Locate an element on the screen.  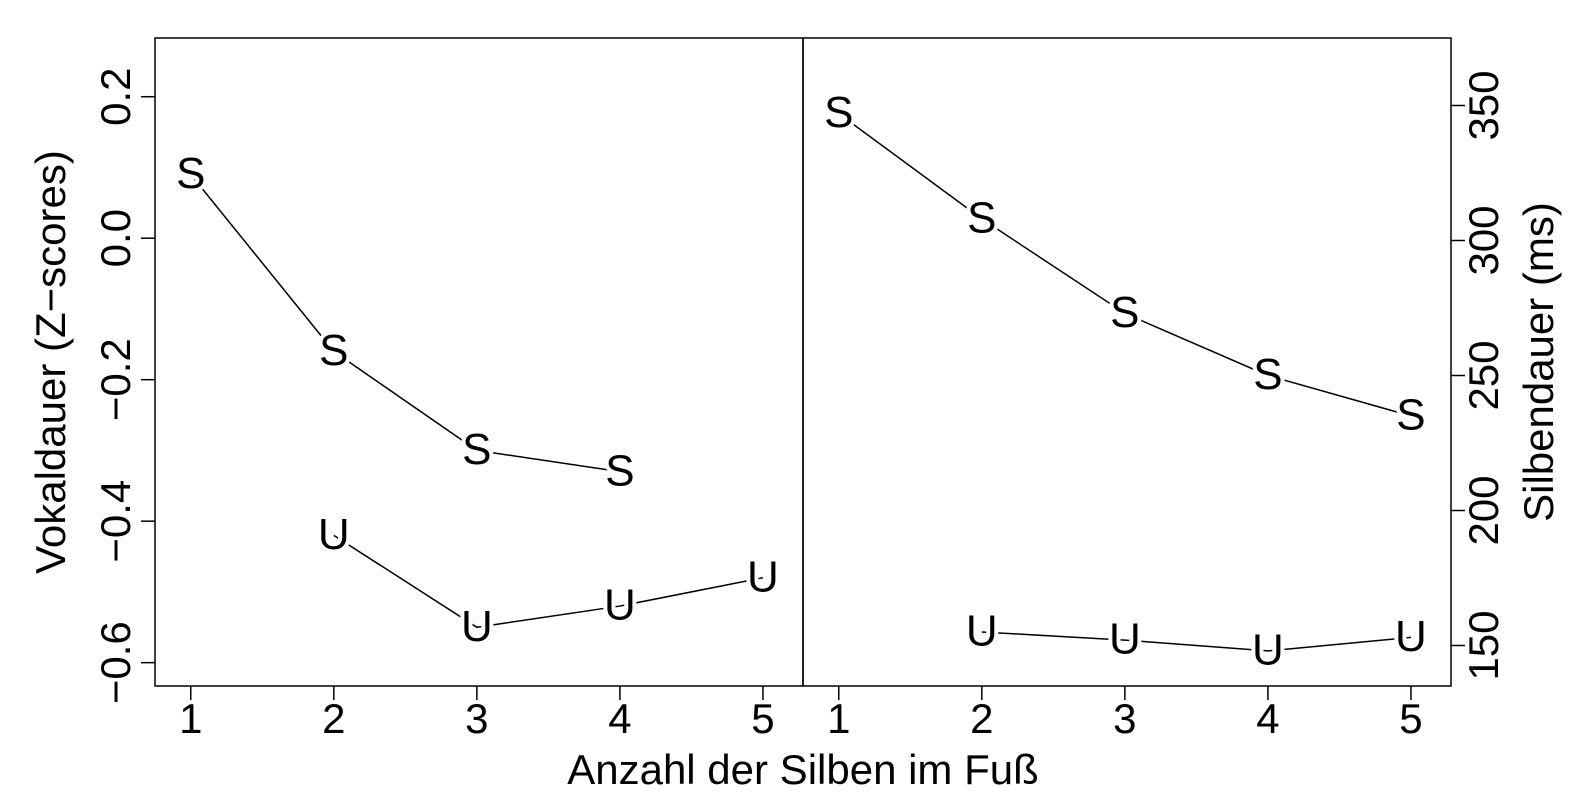
x-axis-label: Anzahl der Silben im Fuß is located at coordinates (803, 769).